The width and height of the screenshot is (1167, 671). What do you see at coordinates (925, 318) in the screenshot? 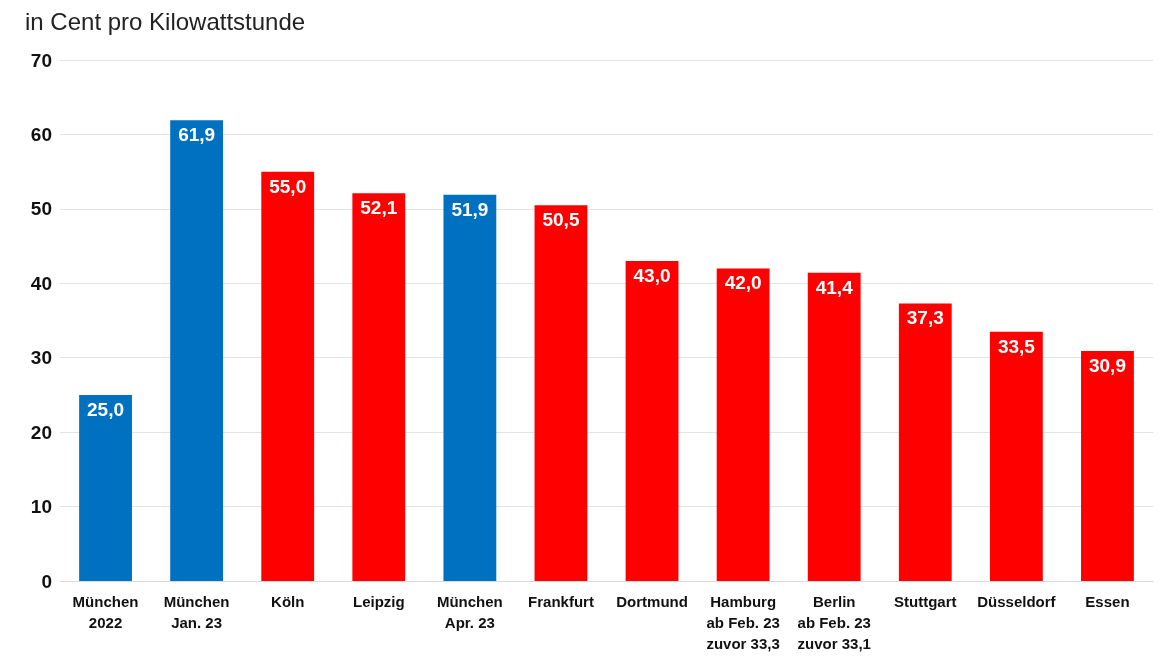
I see `data-label: 37,3` at bounding box center [925, 318].